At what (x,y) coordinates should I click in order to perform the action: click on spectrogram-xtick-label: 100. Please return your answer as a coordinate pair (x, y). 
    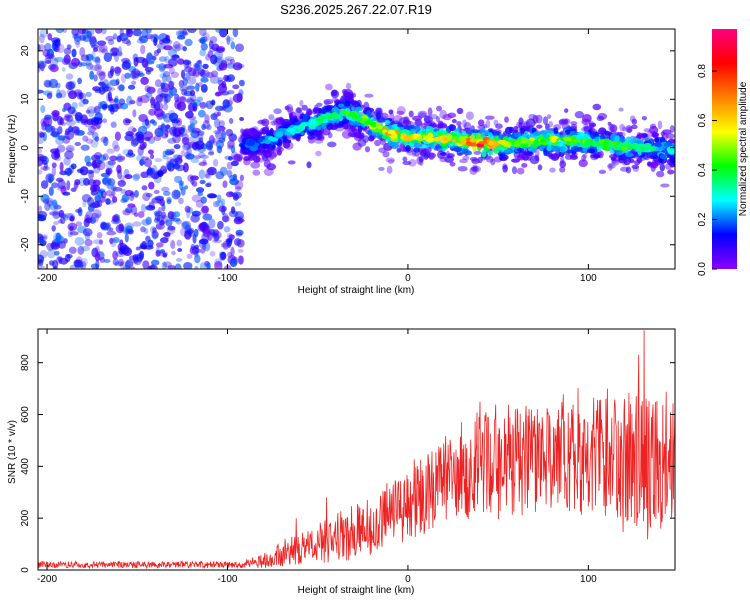
    Looking at the image, I should click on (588, 278).